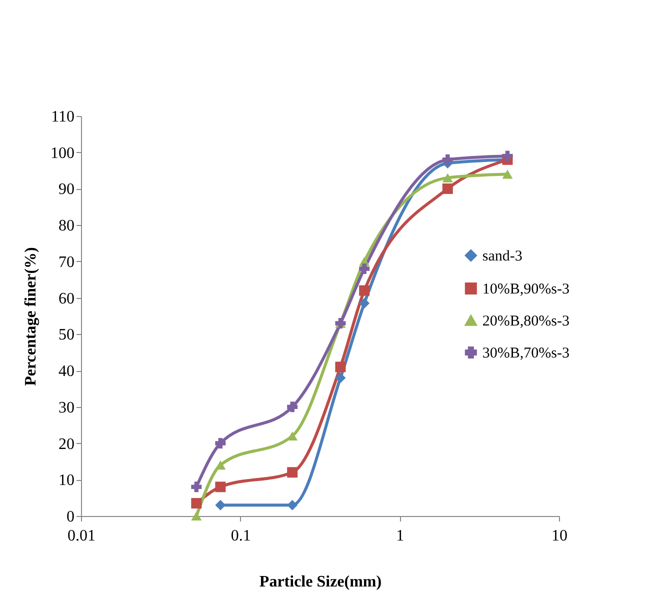 This screenshot has height=598, width=646. What do you see at coordinates (66, 189) in the screenshot?
I see `y-tick-label: 90` at bounding box center [66, 189].